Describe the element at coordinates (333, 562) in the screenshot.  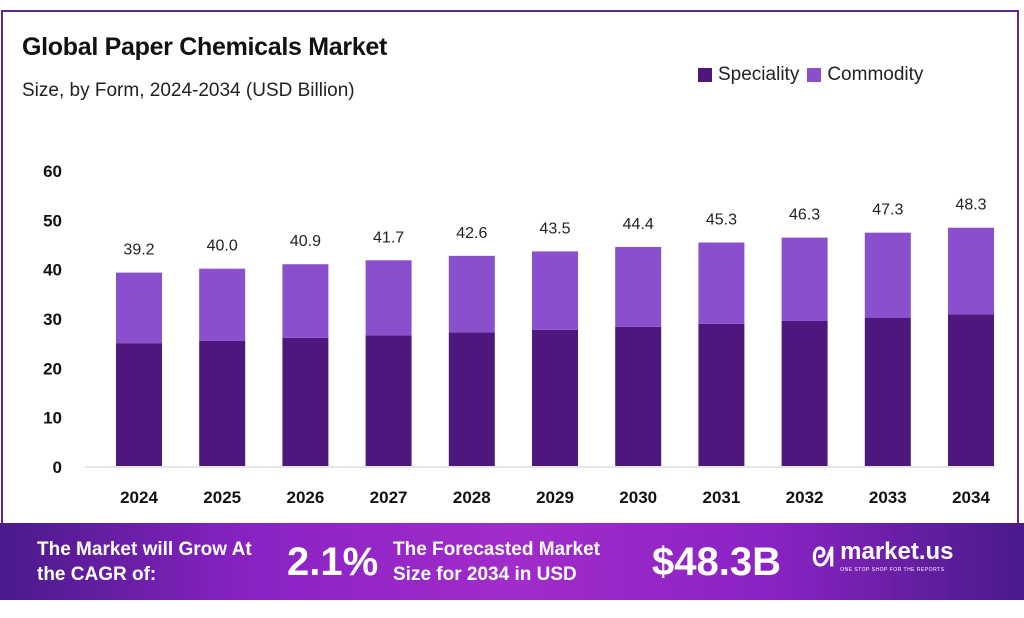
I see `cagr-value: 2.1%` at that location.